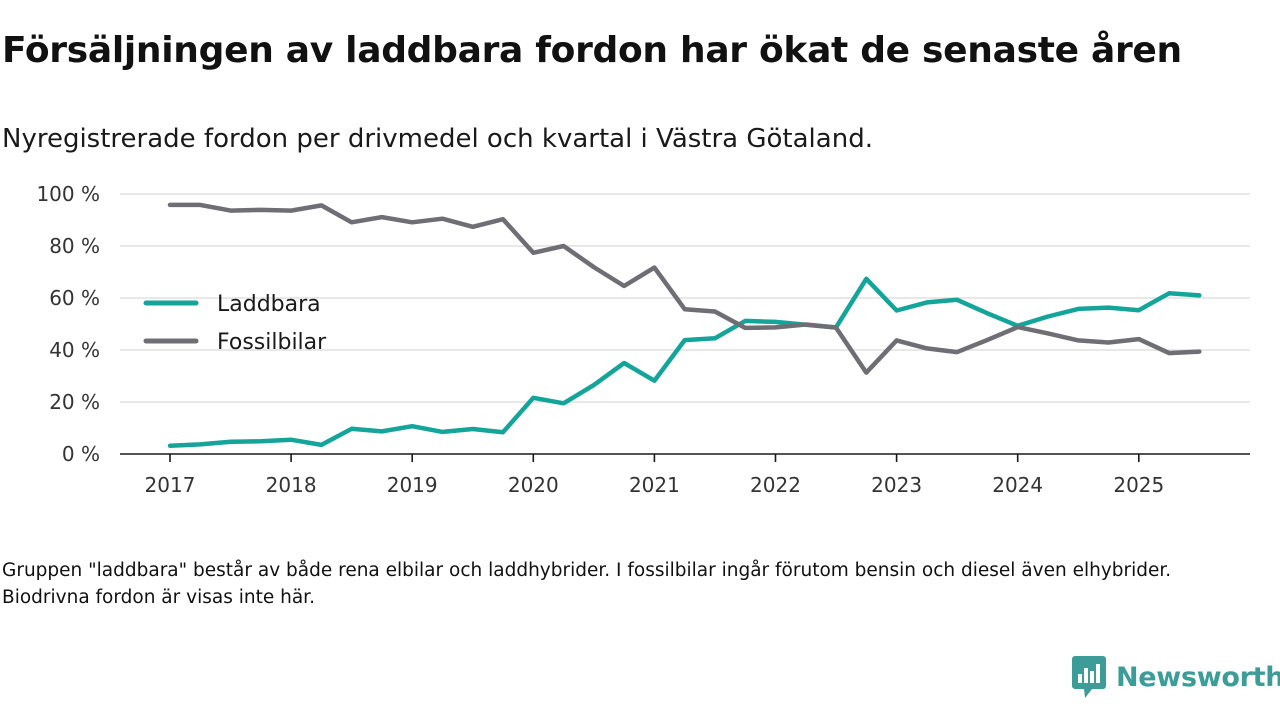 The width and height of the screenshot is (1280, 720). I want to click on y-tick-label: 40 %, so click(74, 350).